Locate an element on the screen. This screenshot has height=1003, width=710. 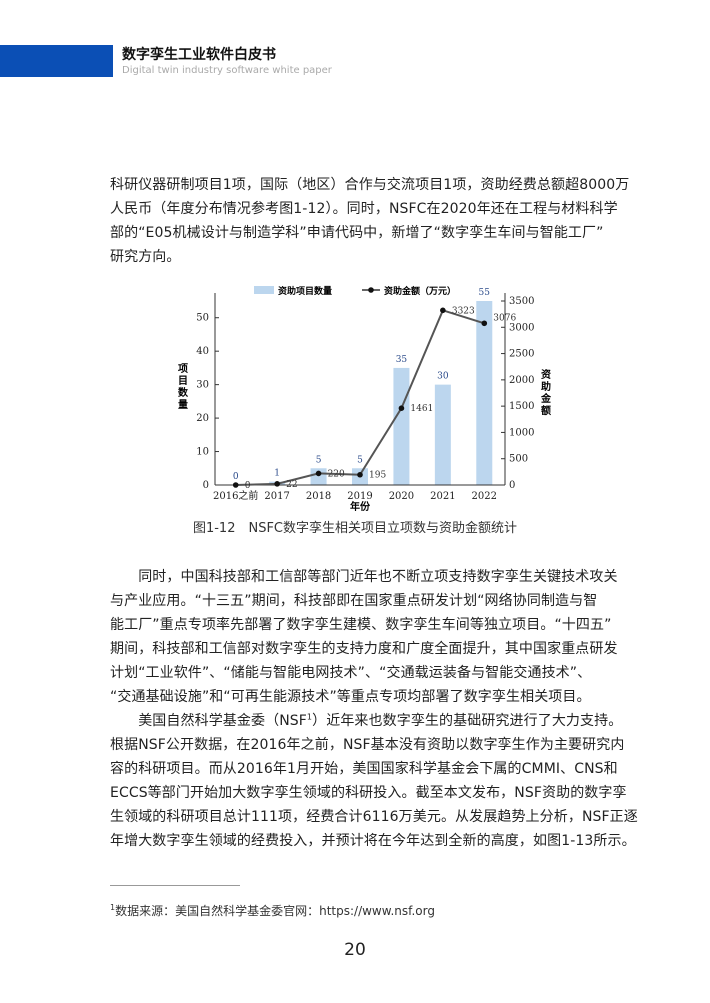
bar-data-label: 55 is located at coordinates (485, 293).